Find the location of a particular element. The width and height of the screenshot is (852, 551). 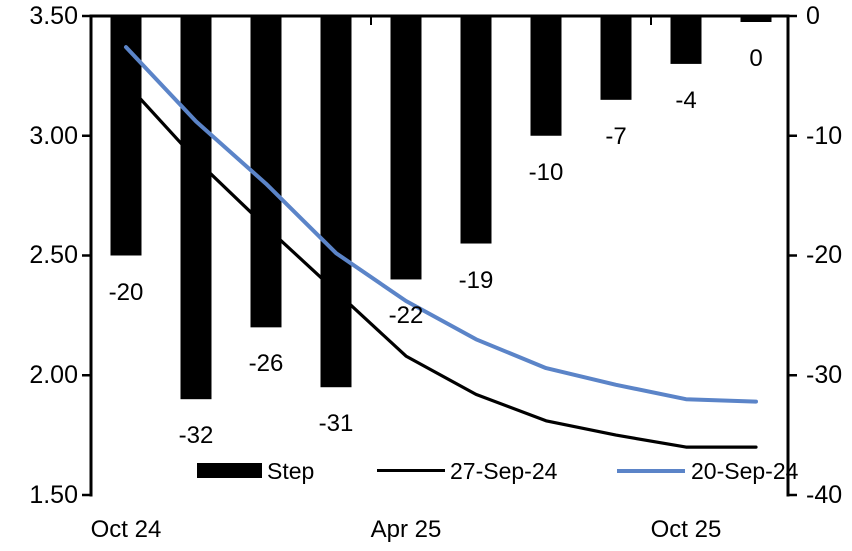

bar-value-label: -7 is located at coordinates (616, 136).